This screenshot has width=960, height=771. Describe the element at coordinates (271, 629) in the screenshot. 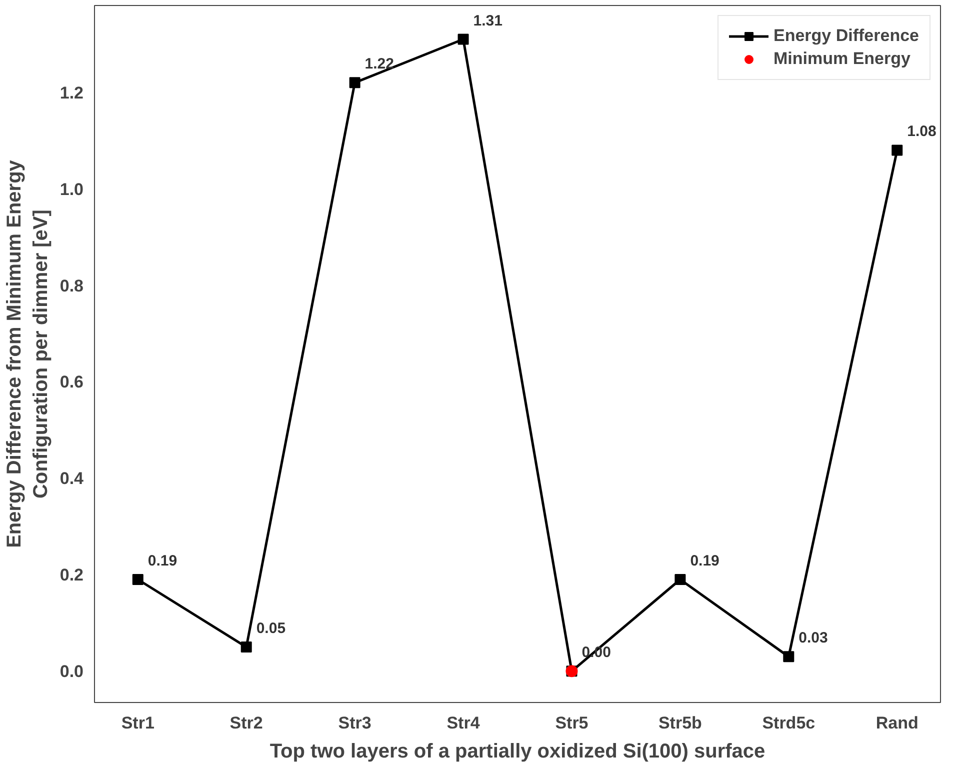

I see `data-label: 0.05` at that location.